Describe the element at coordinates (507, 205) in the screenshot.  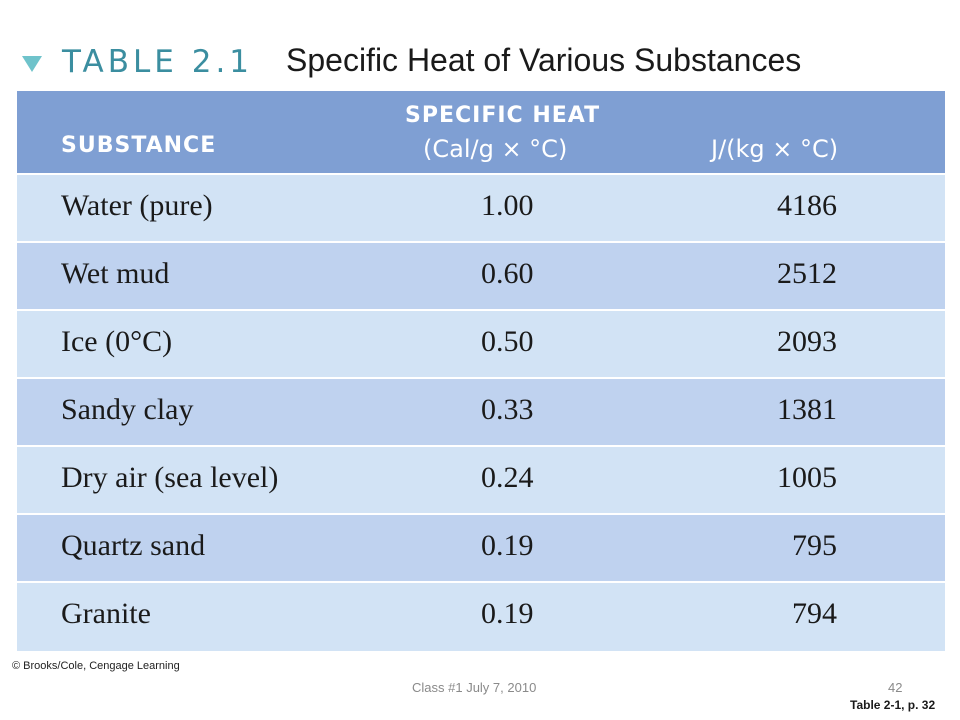
I see `cell-cal: 1.00` at that location.